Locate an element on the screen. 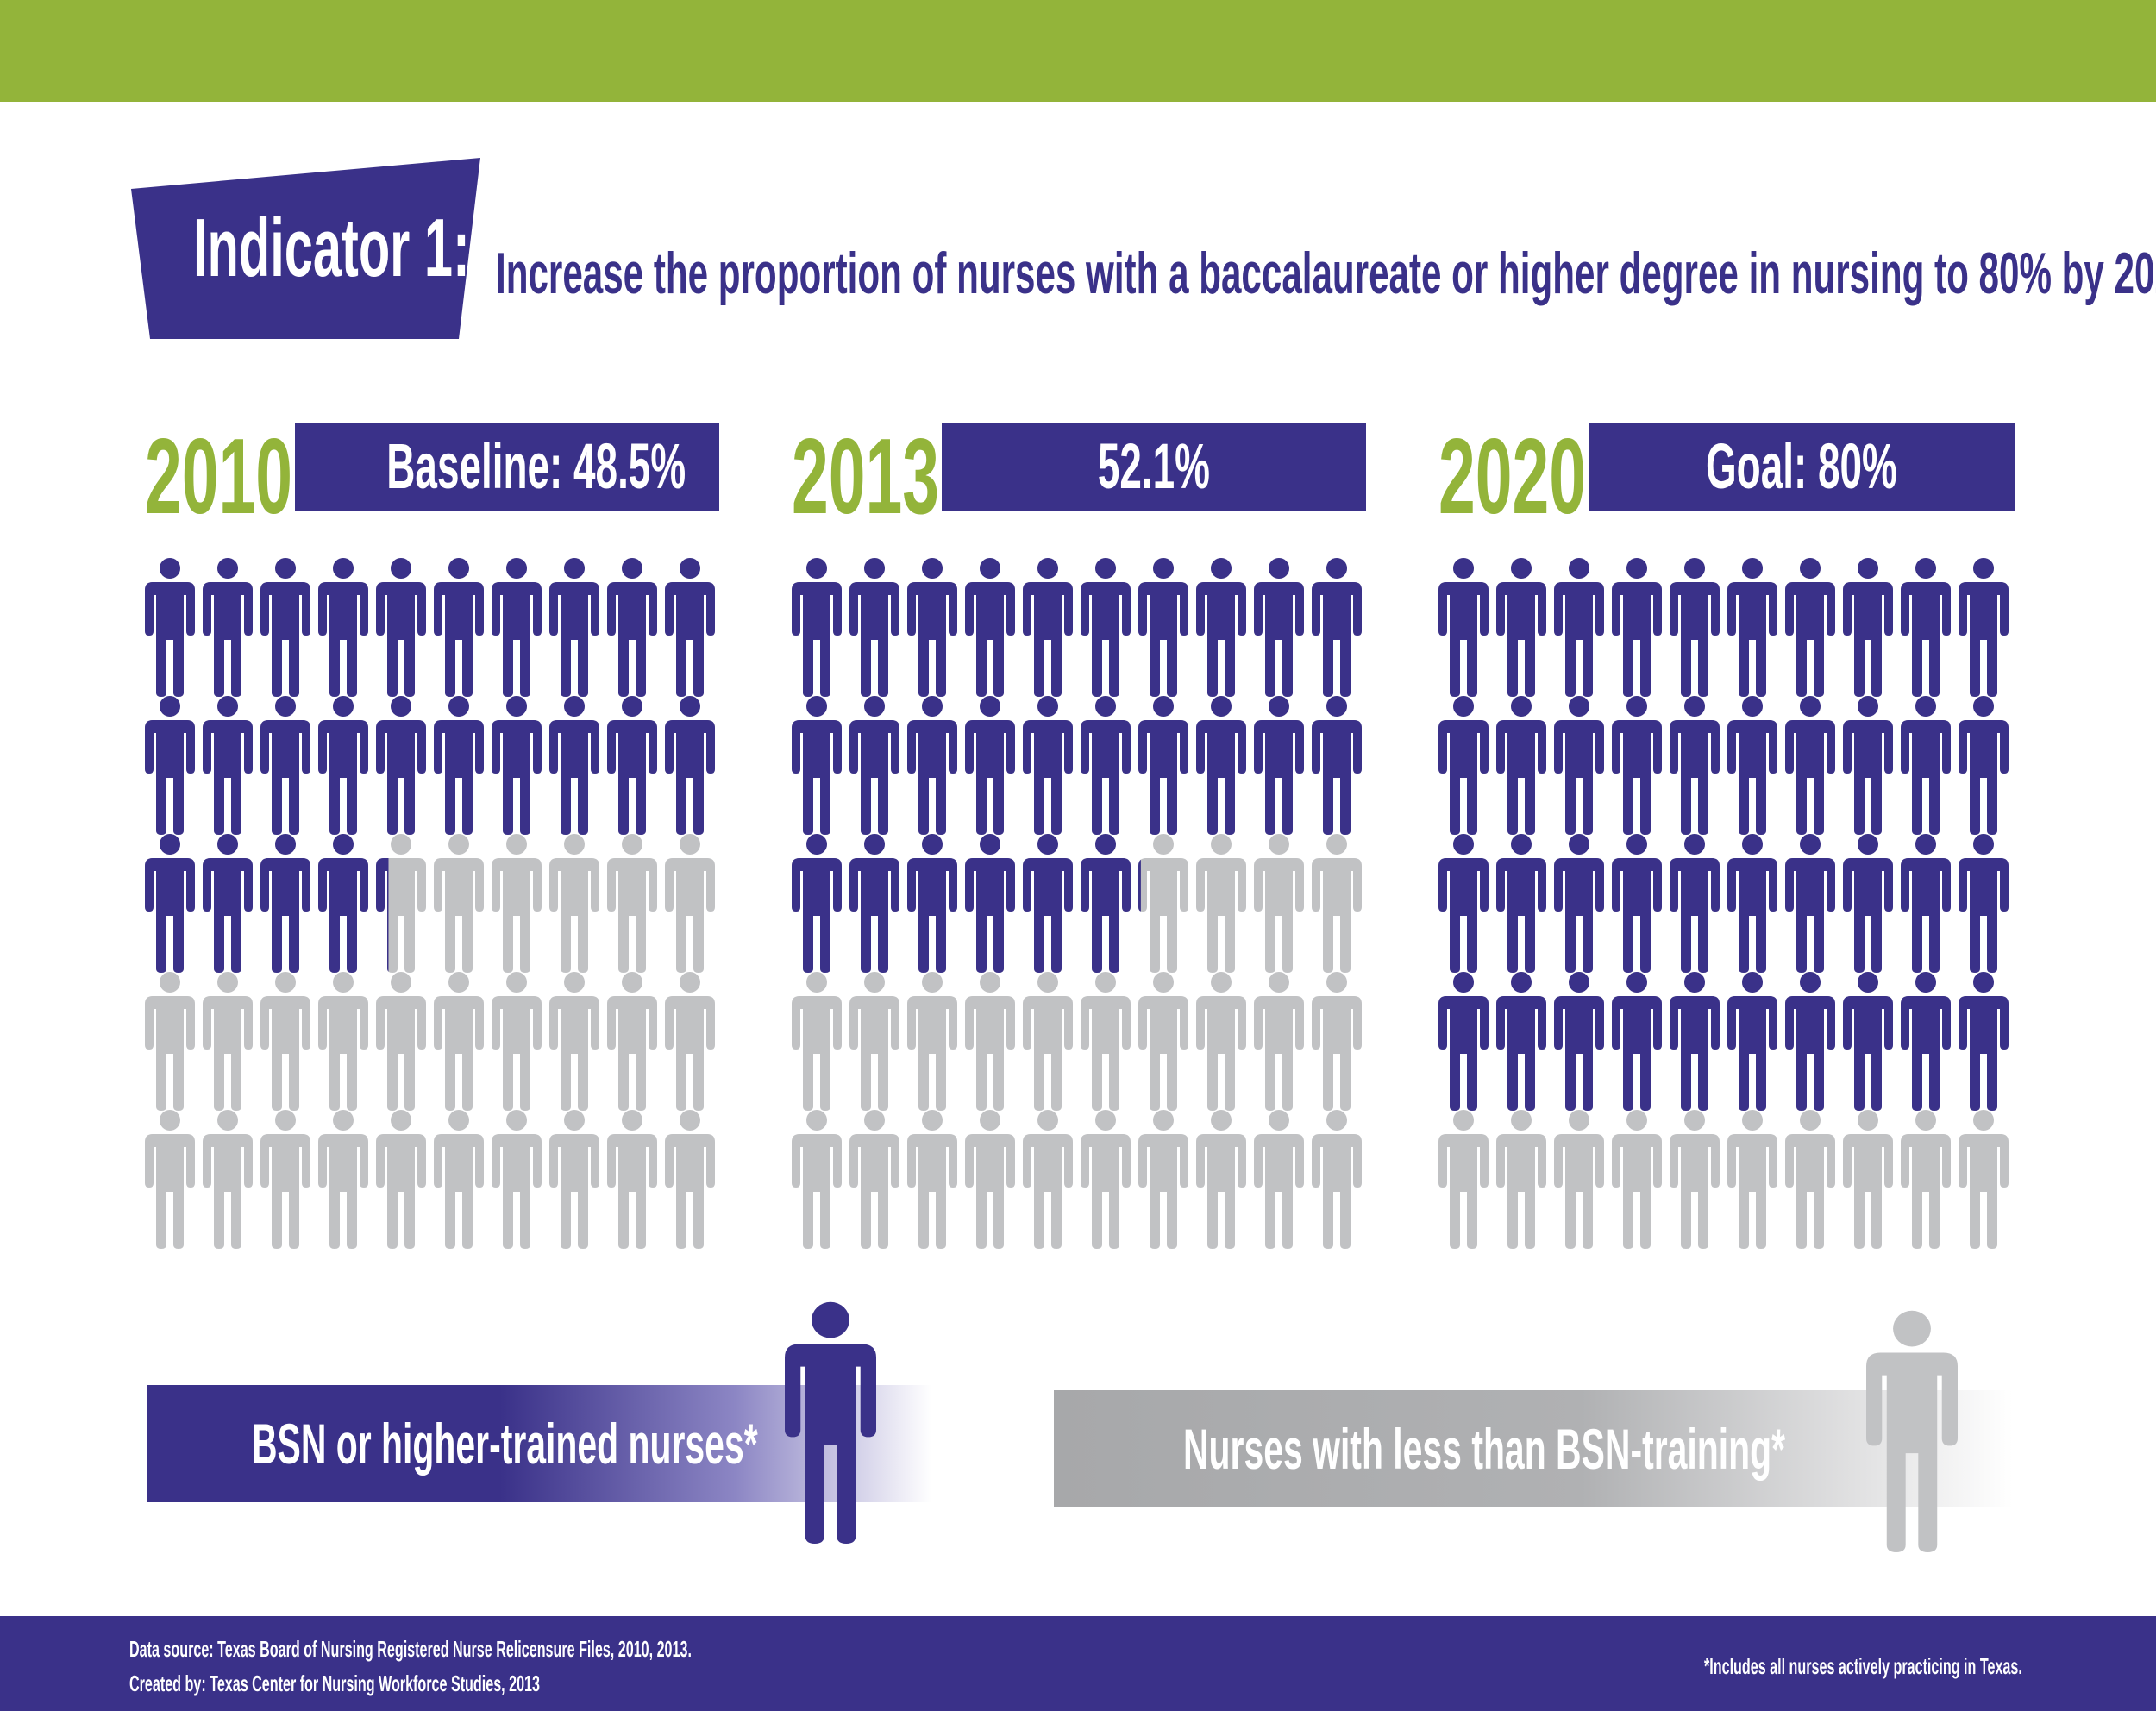 Image resolution: width=2156 pixels, height=1711 pixels. panel-value-label: 52.1% is located at coordinates (1154, 467).